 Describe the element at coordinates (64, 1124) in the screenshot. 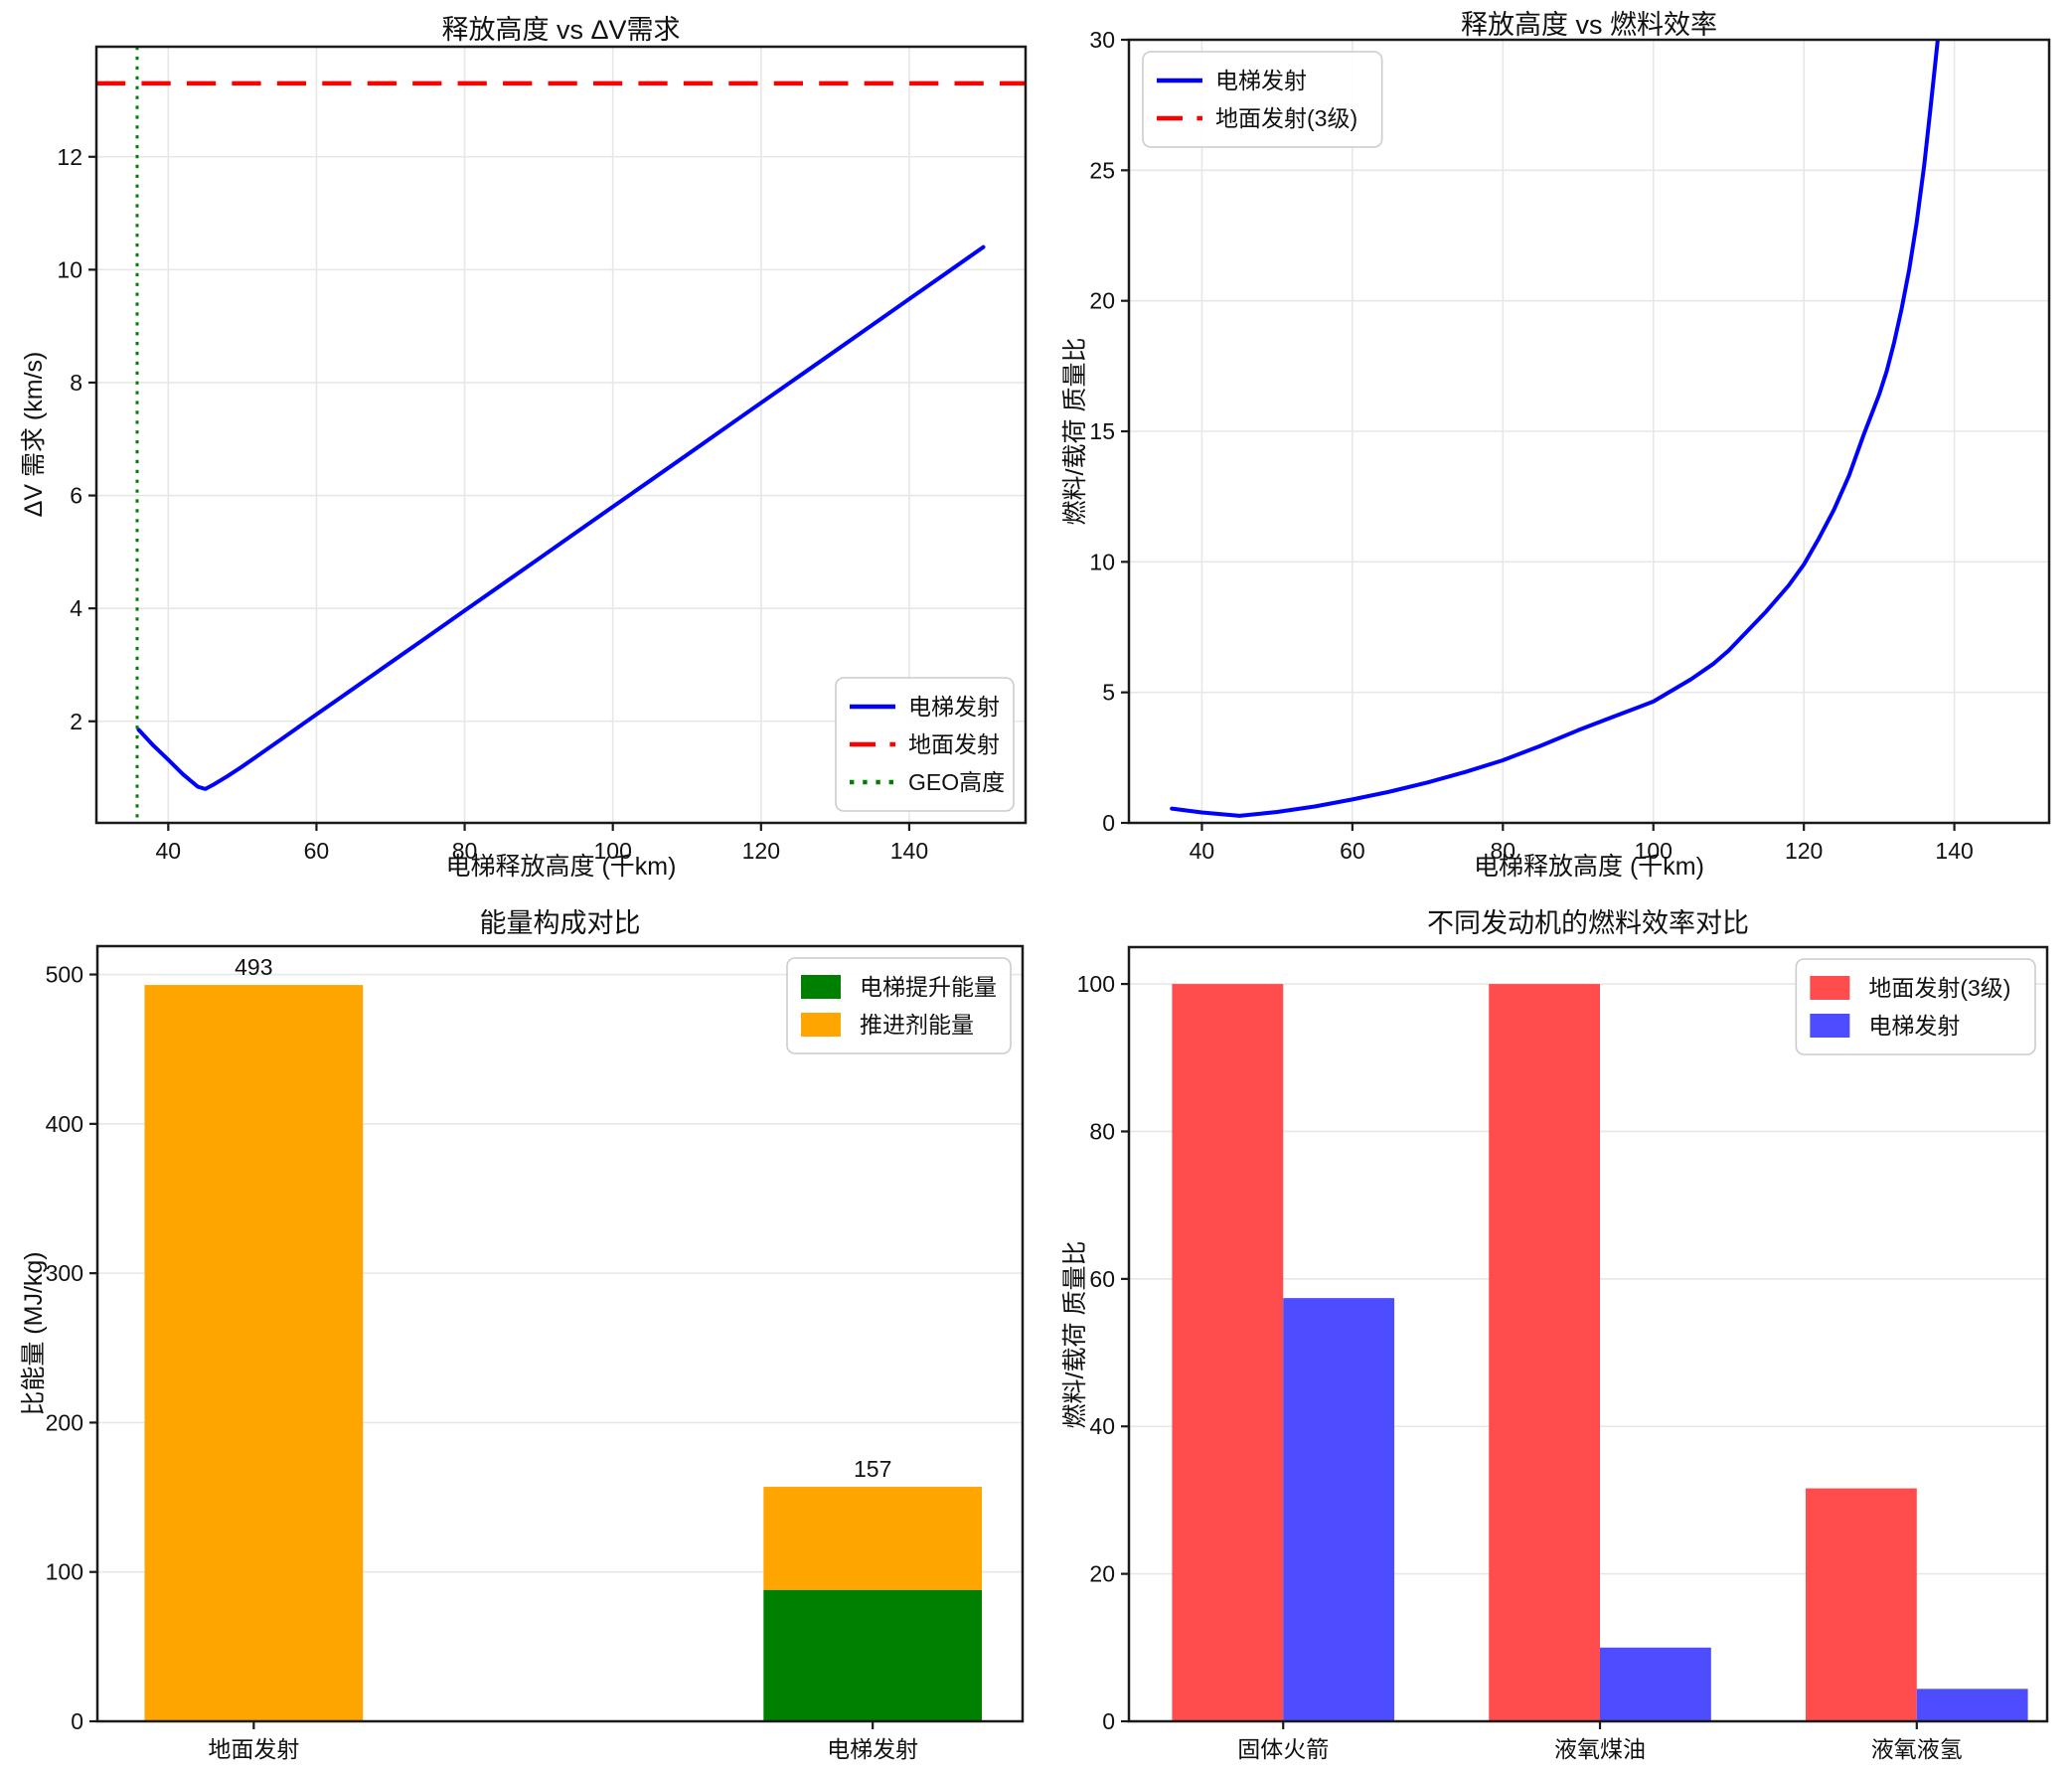

I see `svg-text: 400` at that location.